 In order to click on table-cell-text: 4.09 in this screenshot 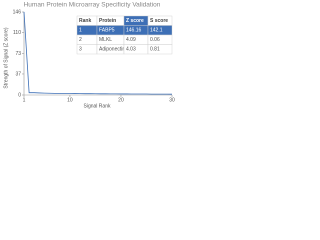, I will do `click(131, 40)`.